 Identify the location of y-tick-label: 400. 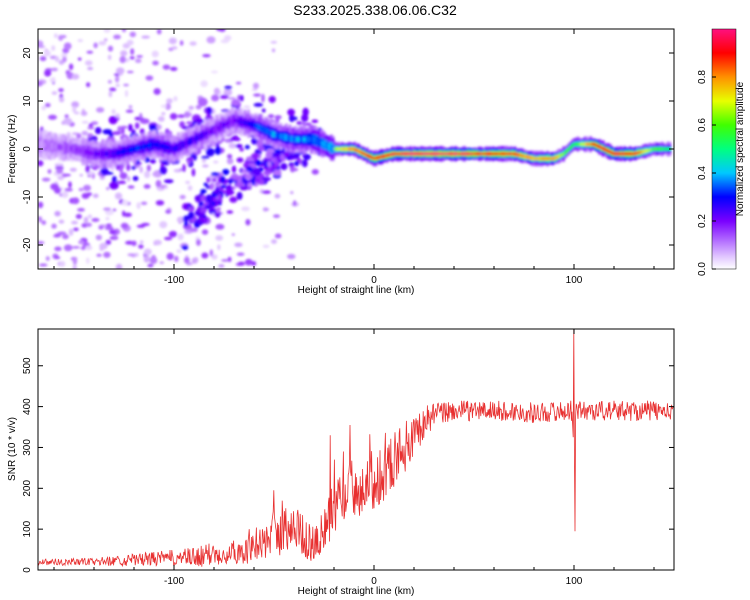
(27, 406).